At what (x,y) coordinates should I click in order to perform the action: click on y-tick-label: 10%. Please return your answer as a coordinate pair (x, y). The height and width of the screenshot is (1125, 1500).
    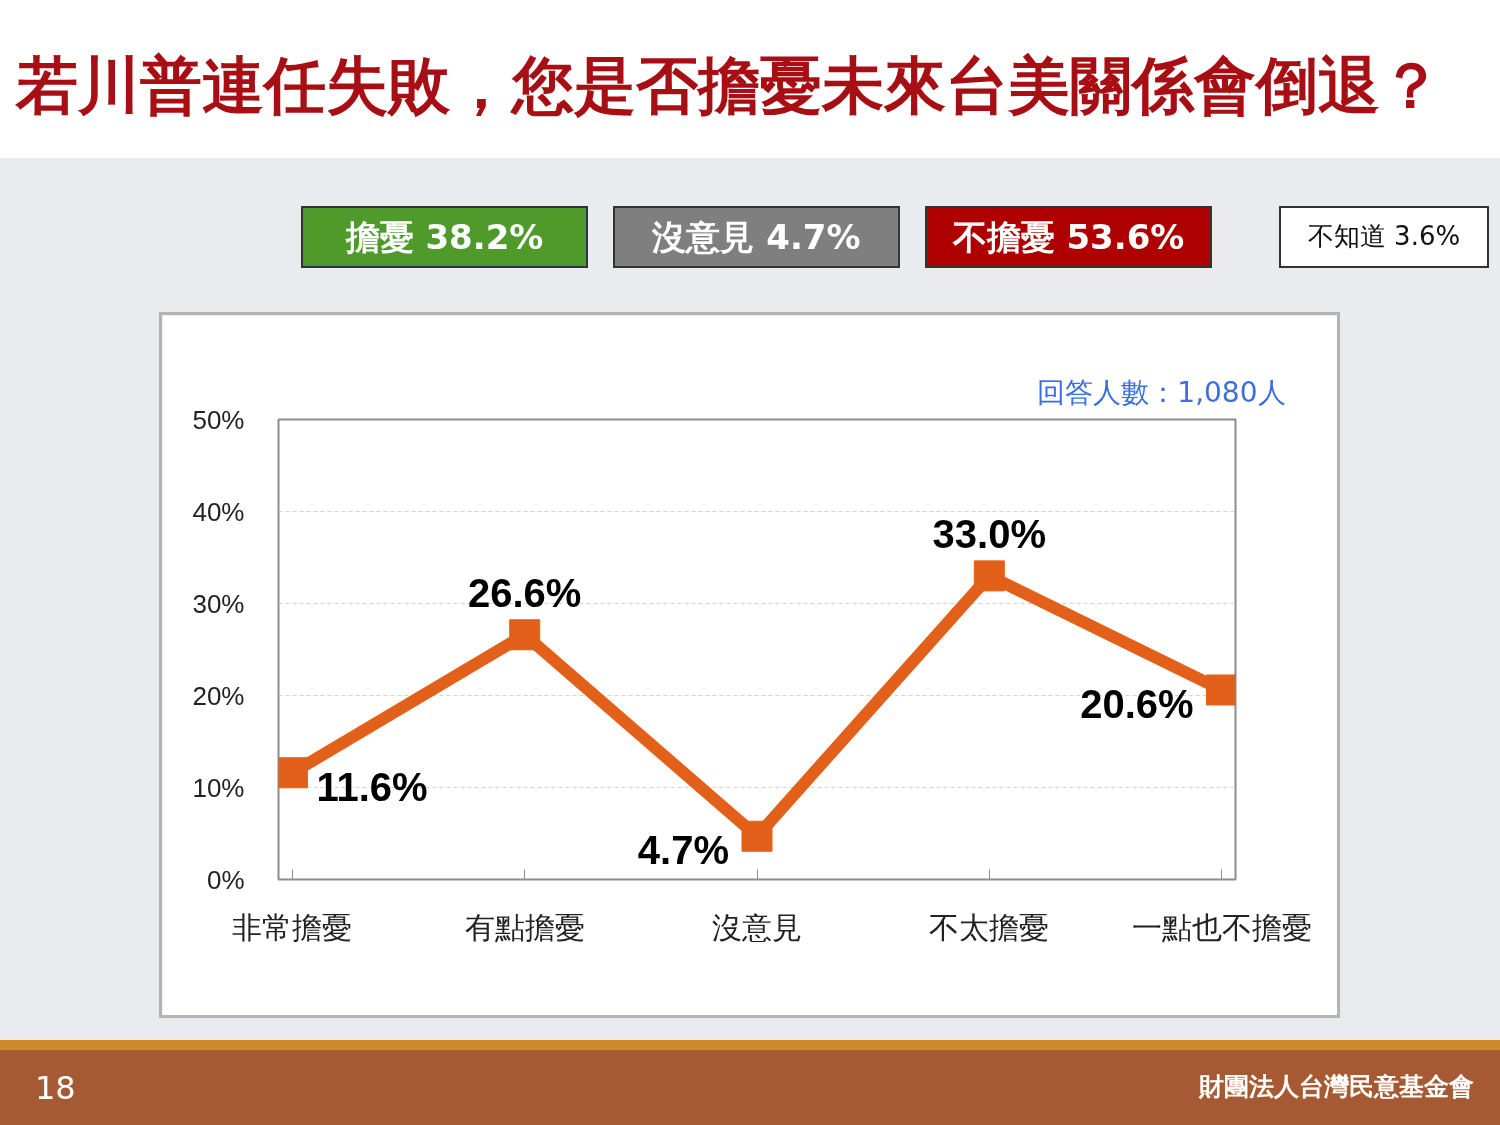
    Looking at the image, I should click on (218, 787).